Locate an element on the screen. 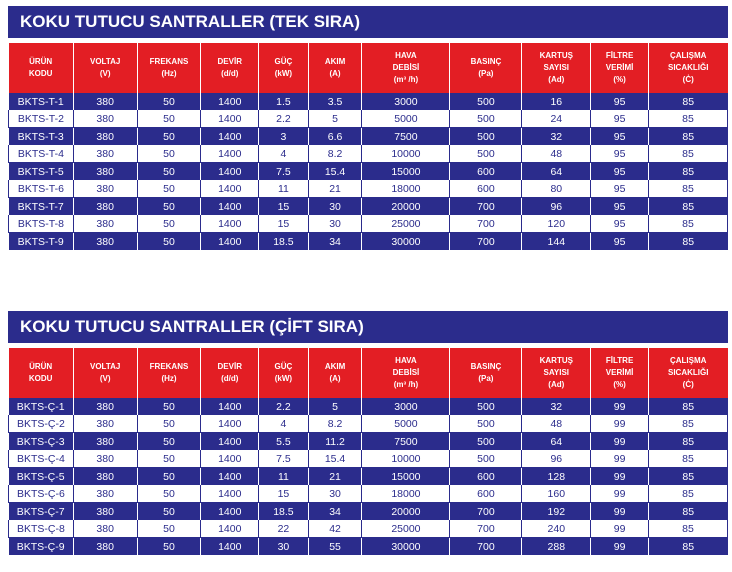  table-row: BKTS-Ç-1 380 50 1400 2.2 5 3000 500 32 99 85 is located at coordinates (368, 406).